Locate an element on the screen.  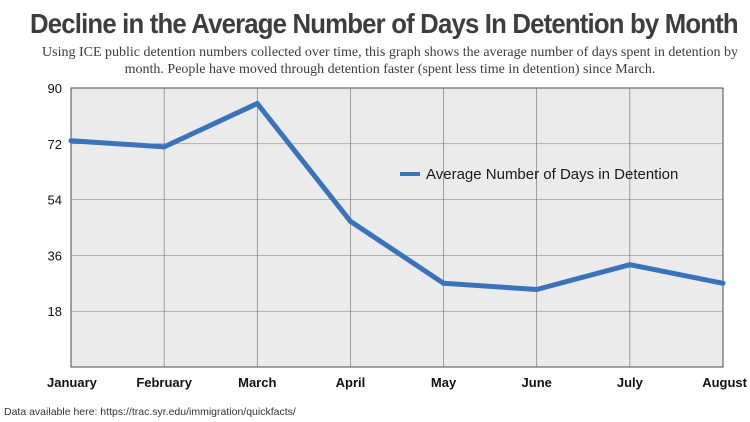
x-tick-label: January is located at coordinates (72, 382).